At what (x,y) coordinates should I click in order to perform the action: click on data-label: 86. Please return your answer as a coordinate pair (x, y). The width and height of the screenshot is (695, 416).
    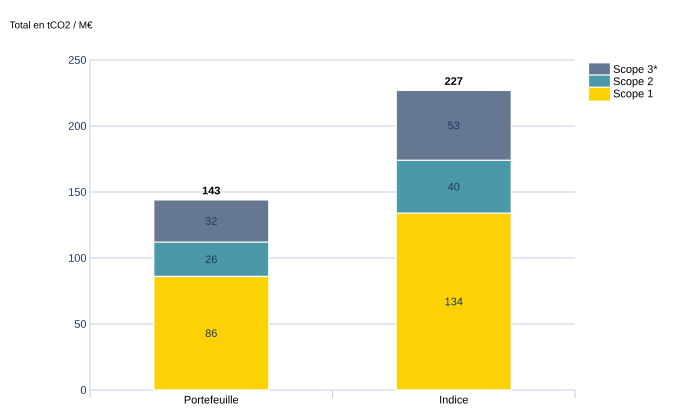
    Looking at the image, I should click on (211, 333).